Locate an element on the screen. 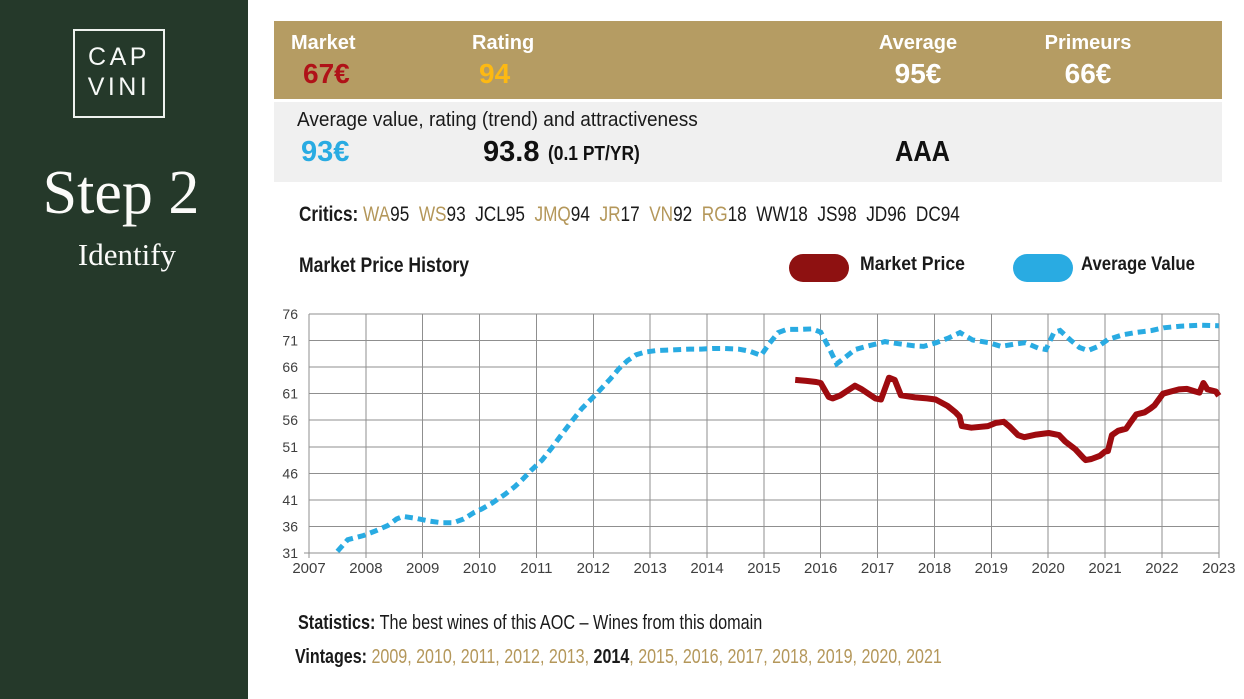 The height and width of the screenshot is (699, 1244). svg-text: 2010 is located at coordinates (479, 568).